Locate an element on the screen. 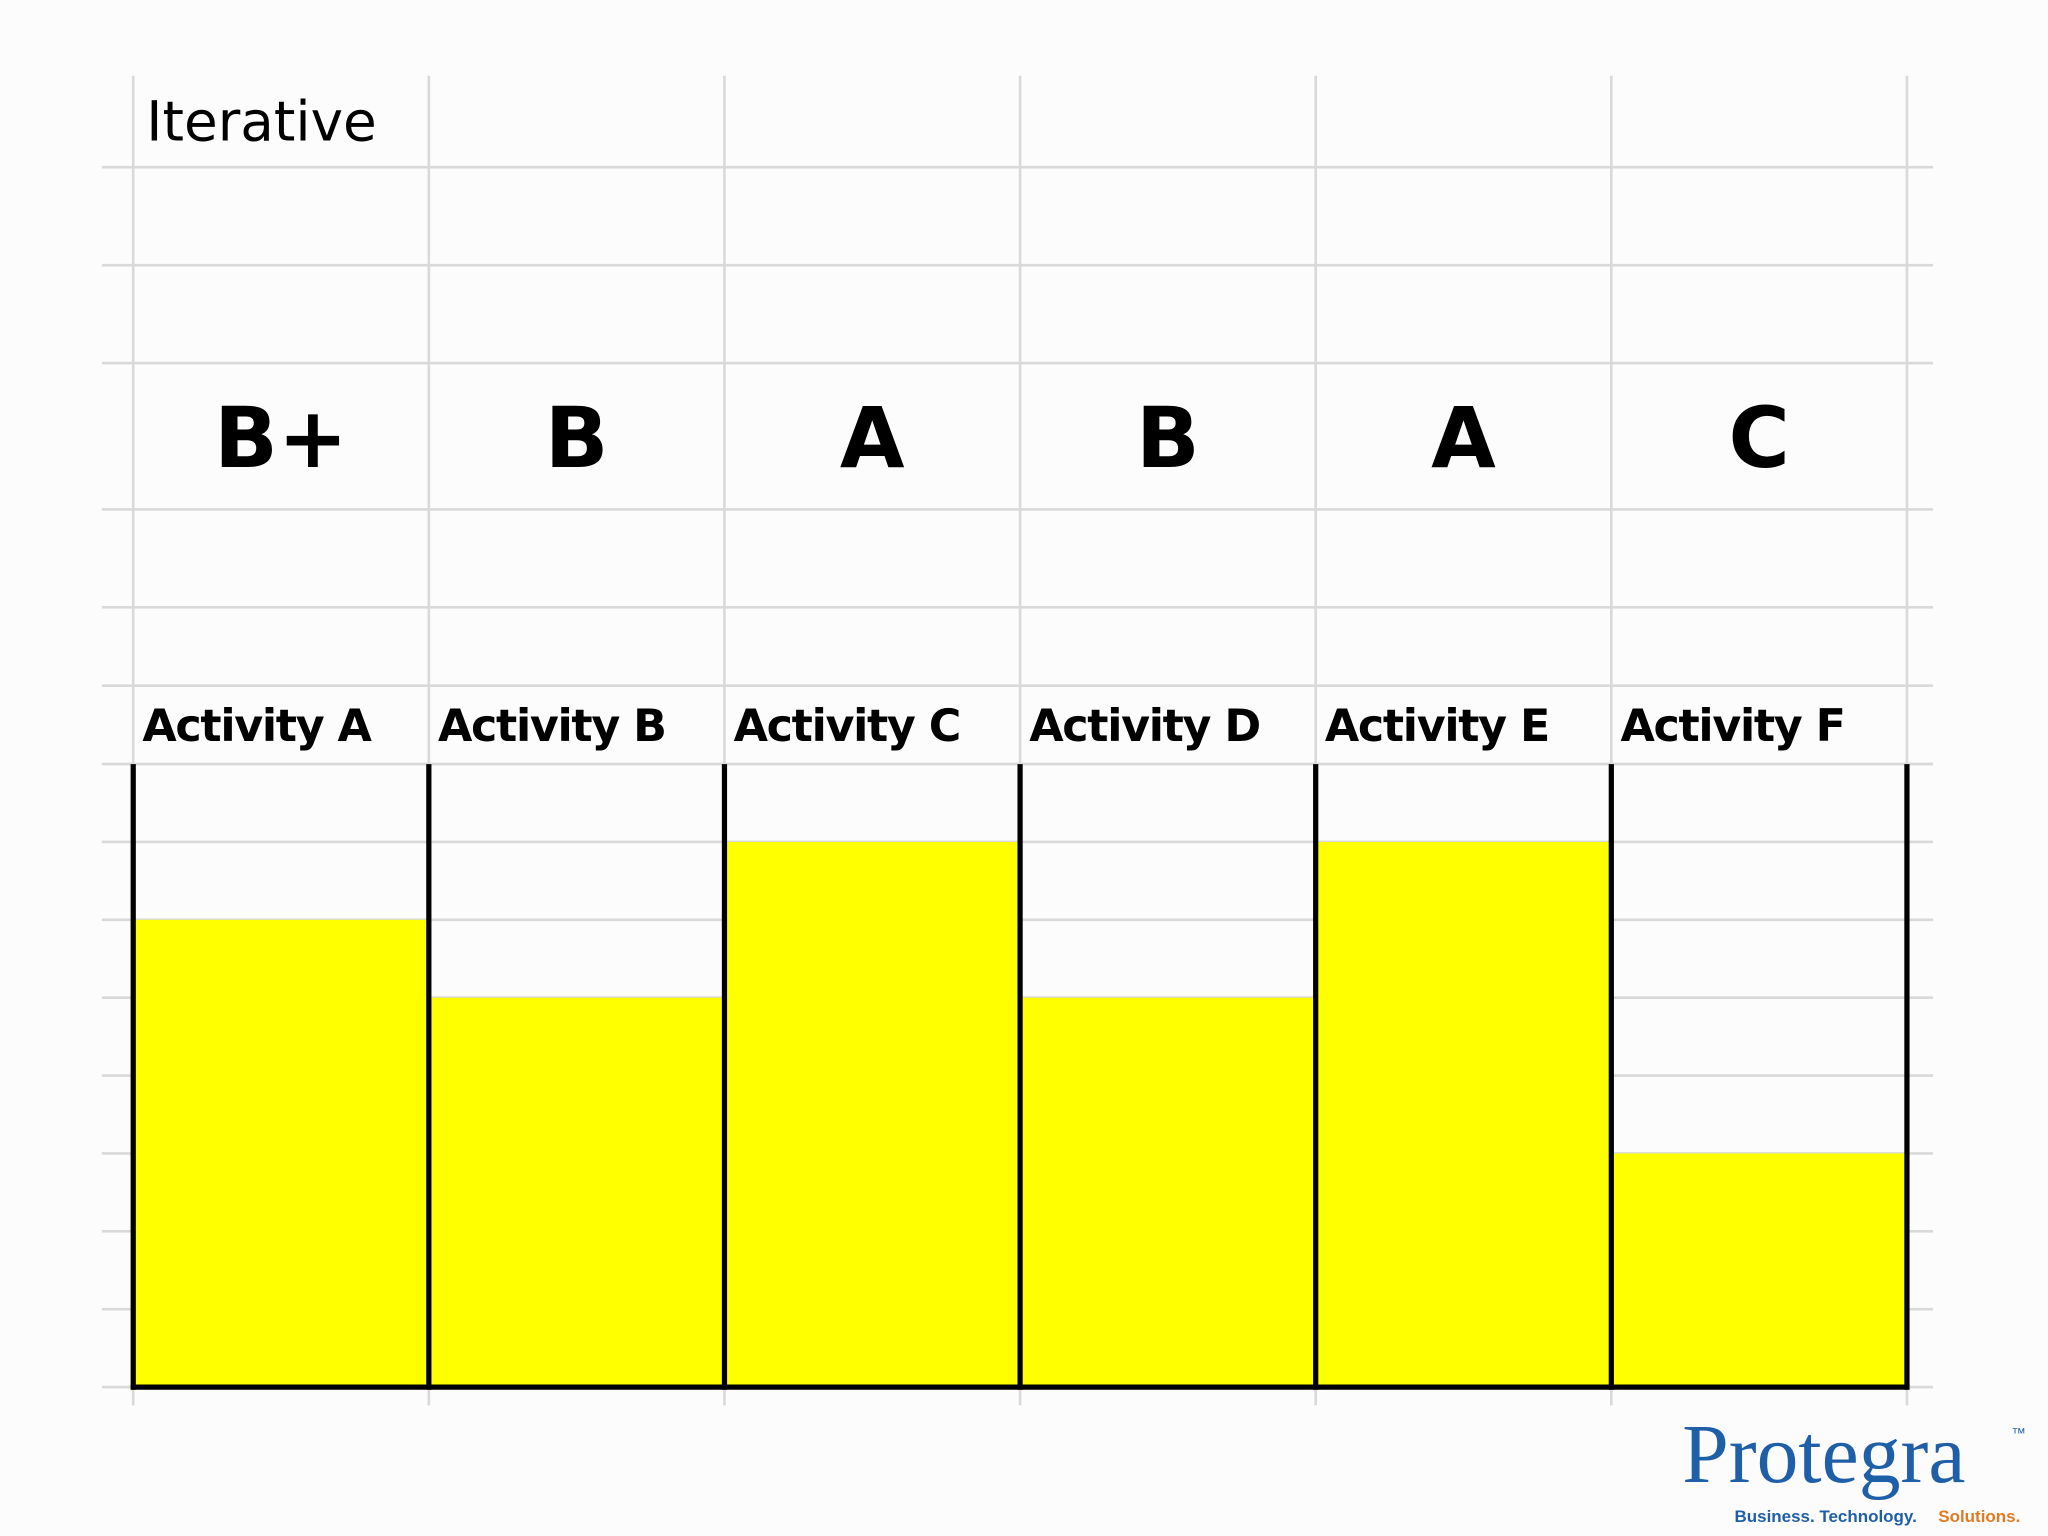 The image size is (2048, 1536). chart-title: Iterative is located at coordinates (261, 122).